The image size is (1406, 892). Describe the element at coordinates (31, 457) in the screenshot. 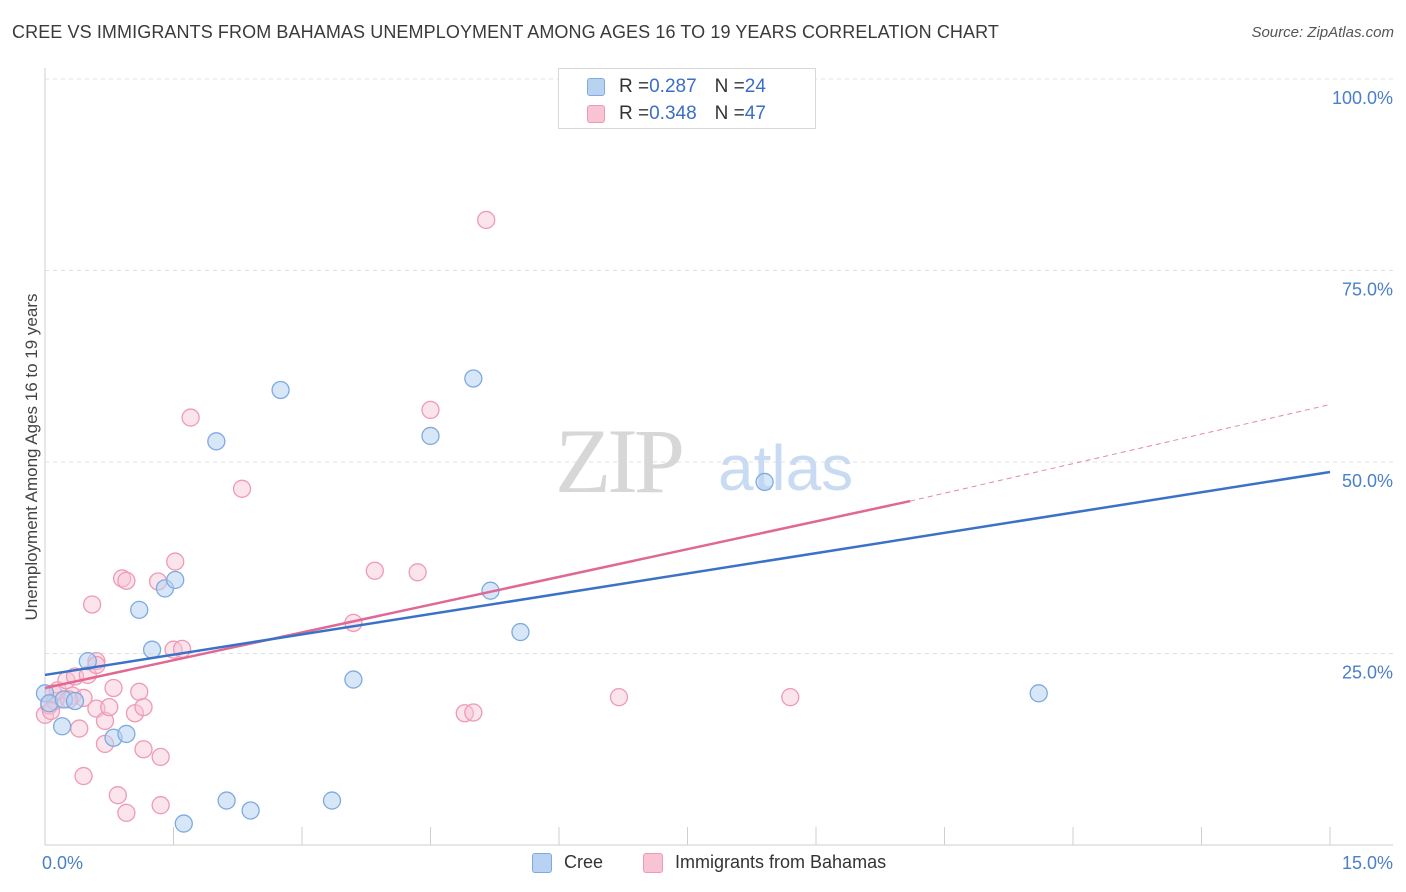

I see `y-axis-title: Unemployment Among Ages 16 to 19 years` at that location.